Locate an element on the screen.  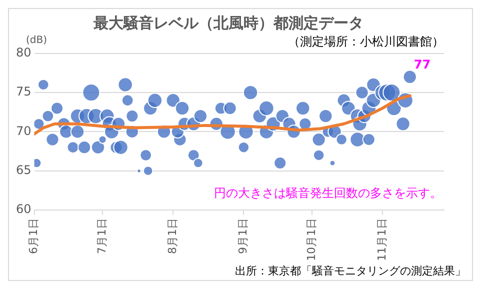
x-tick-label: 8月1日 is located at coordinates (172, 236).